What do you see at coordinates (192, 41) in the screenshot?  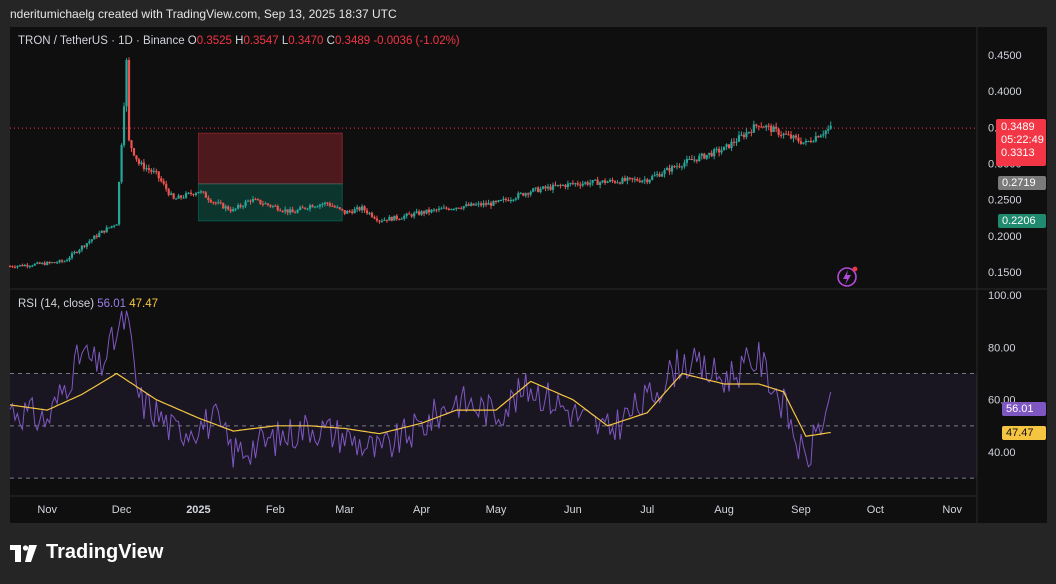 I see `open-label: O` at bounding box center [192, 41].